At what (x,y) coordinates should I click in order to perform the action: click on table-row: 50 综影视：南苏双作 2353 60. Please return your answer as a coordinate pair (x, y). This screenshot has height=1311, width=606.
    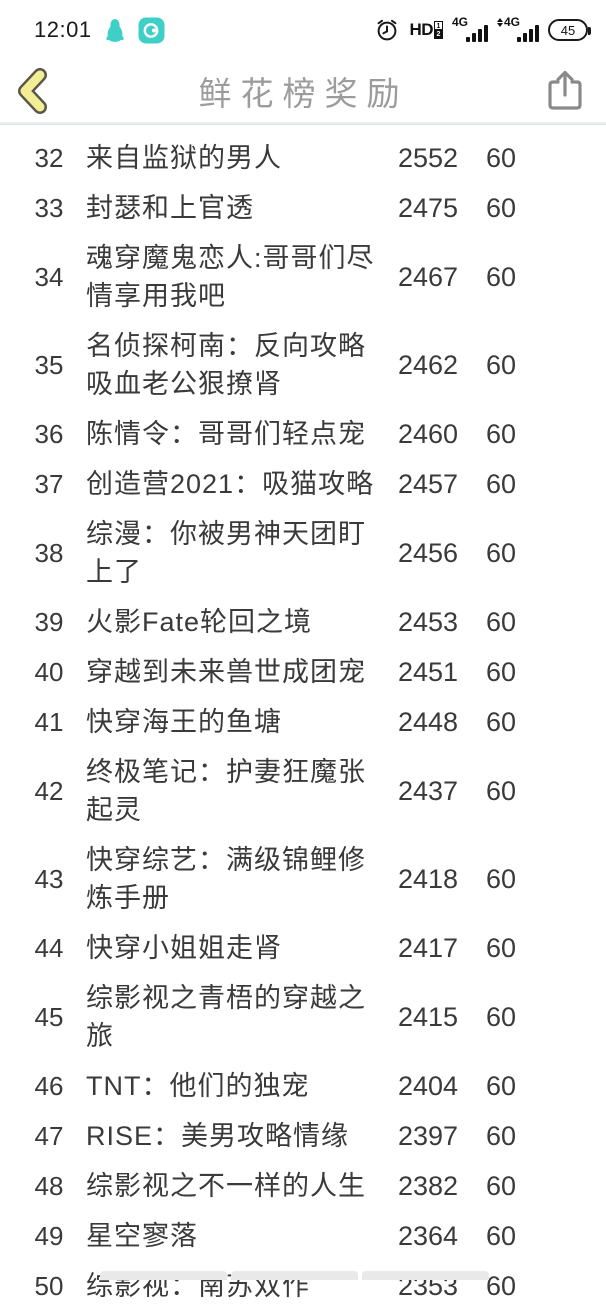
    Looking at the image, I should click on (303, 1286).